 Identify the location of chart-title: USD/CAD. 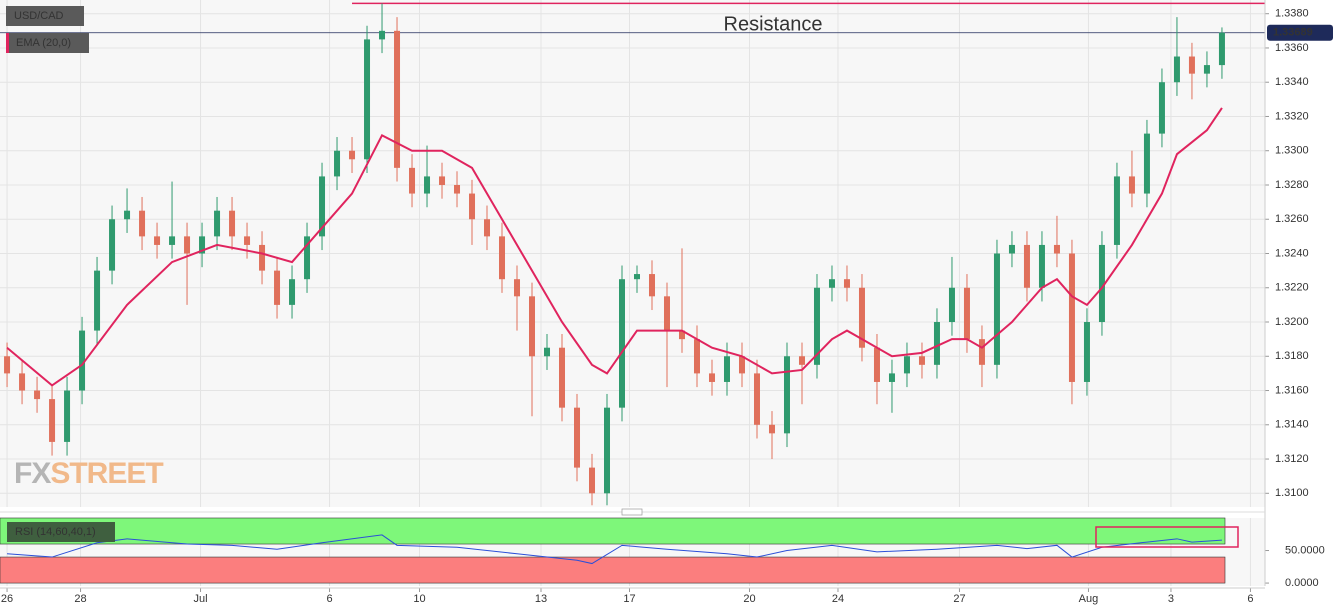
(39, 16).